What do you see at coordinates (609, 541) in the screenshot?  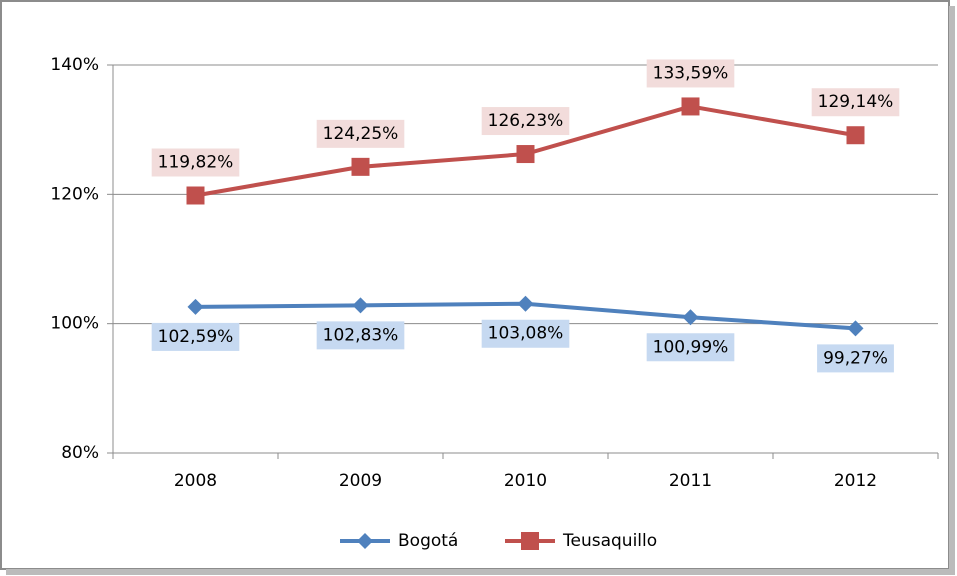 I see `legend-label: Teusaquillo` at bounding box center [609, 541].